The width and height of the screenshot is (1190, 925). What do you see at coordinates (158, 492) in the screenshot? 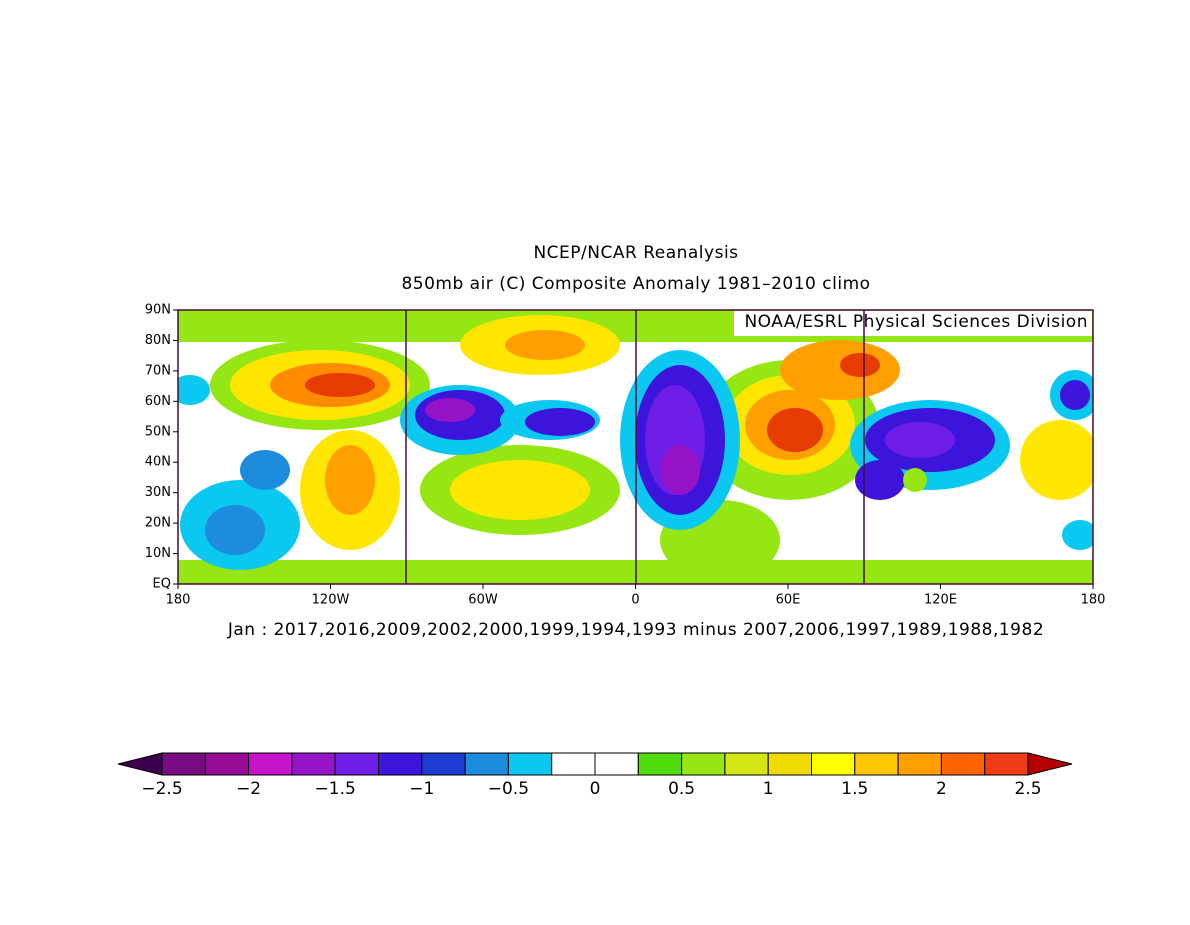
I see `y-tick-label: 30N` at bounding box center [158, 492].